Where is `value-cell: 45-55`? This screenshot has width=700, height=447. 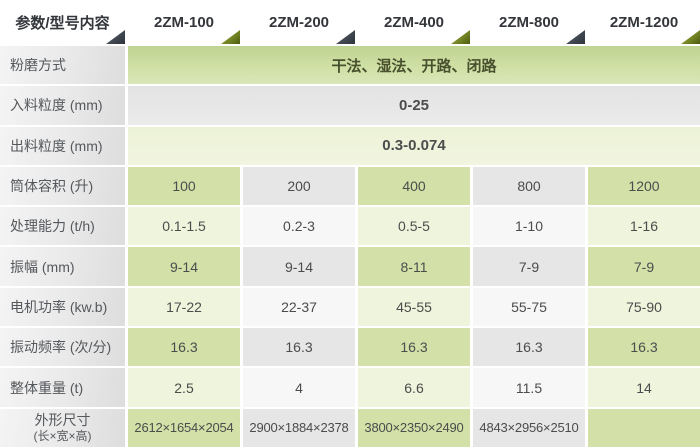
value-cell: 45-55 is located at coordinates (414, 307).